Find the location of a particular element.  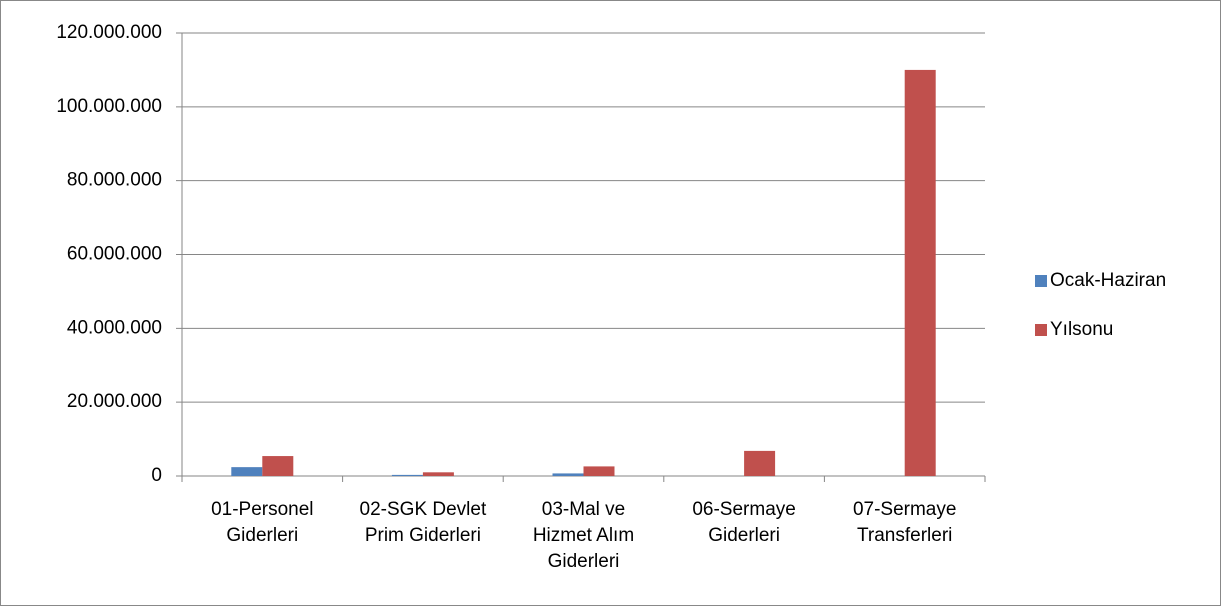

x-tick-label: 06-Sermaye Giderleri is located at coordinates (744, 522).